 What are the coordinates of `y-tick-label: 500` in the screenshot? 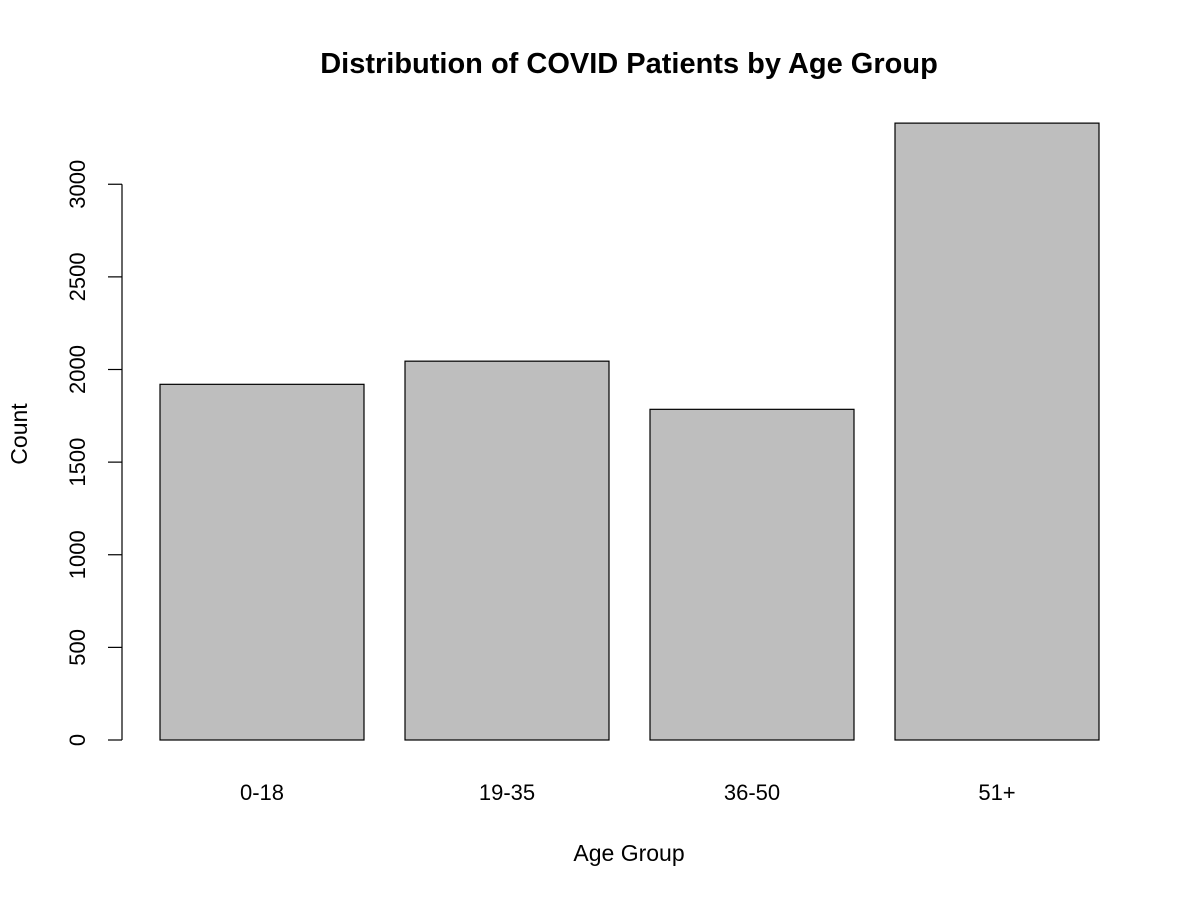 It's located at (77, 647).